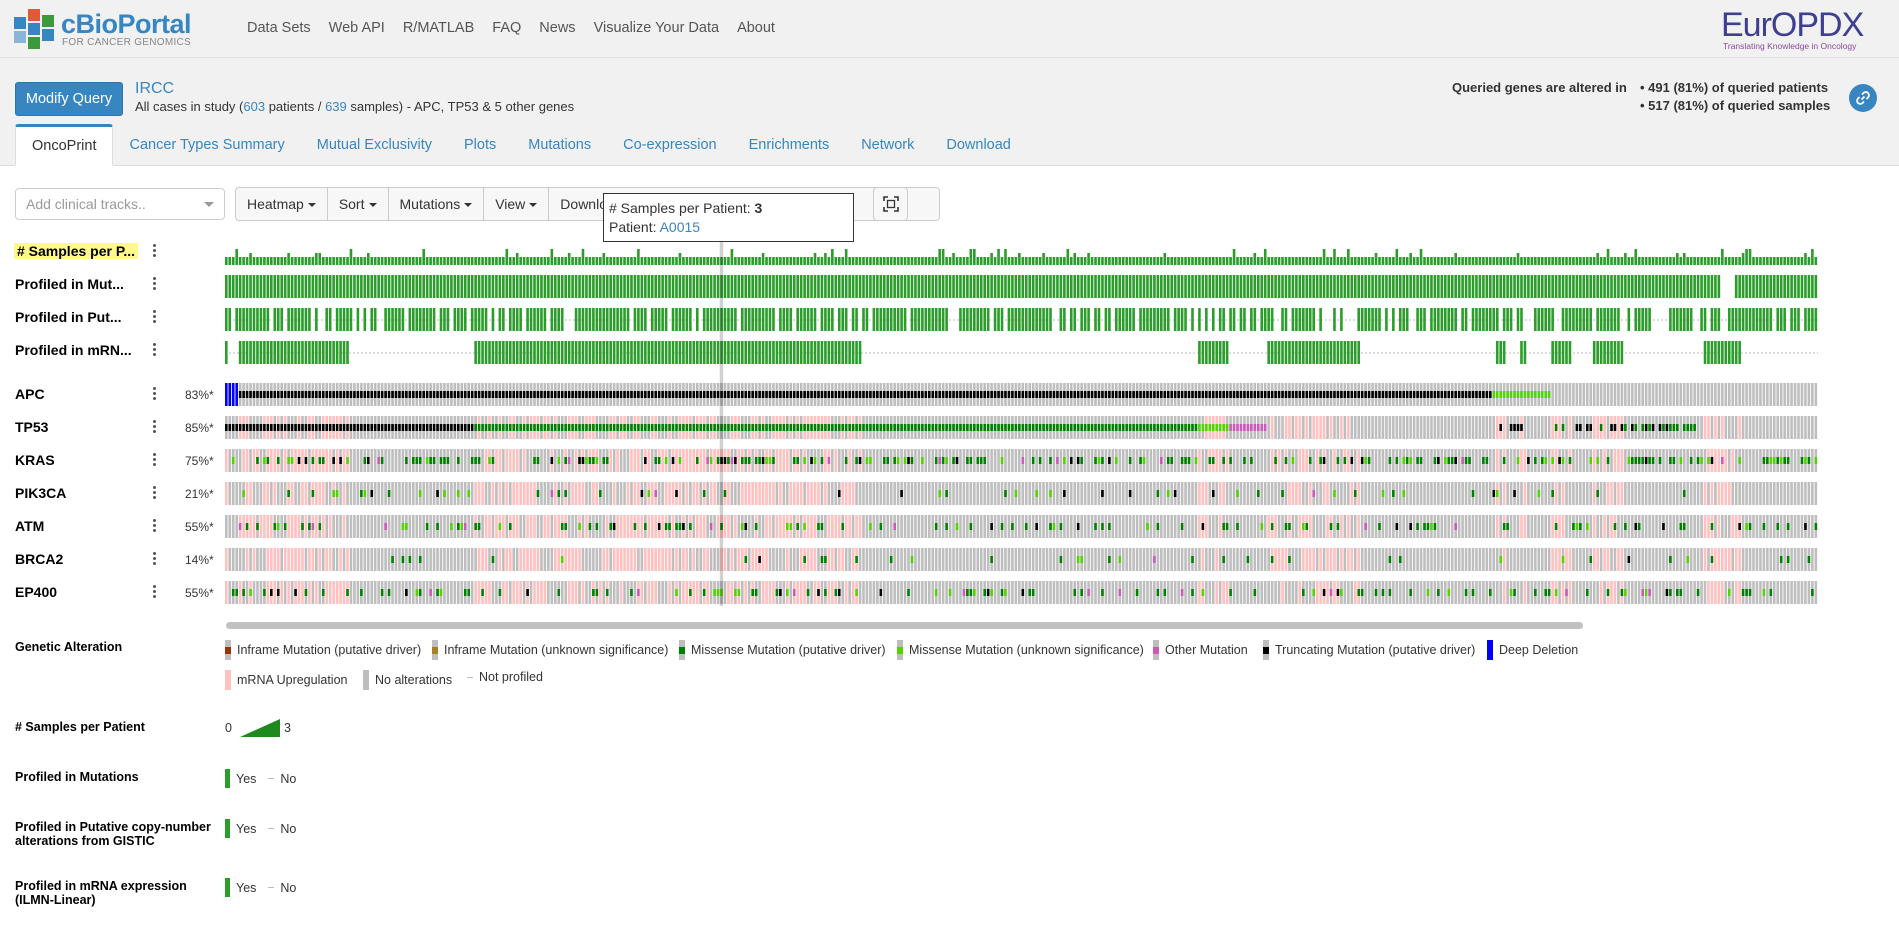 Image resolution: width=1899 pixels, height=925 pixels. Describe the element at coordinates (279, 28) in the screenshot. I see `nav-data-sets: Data Sets` at that location.